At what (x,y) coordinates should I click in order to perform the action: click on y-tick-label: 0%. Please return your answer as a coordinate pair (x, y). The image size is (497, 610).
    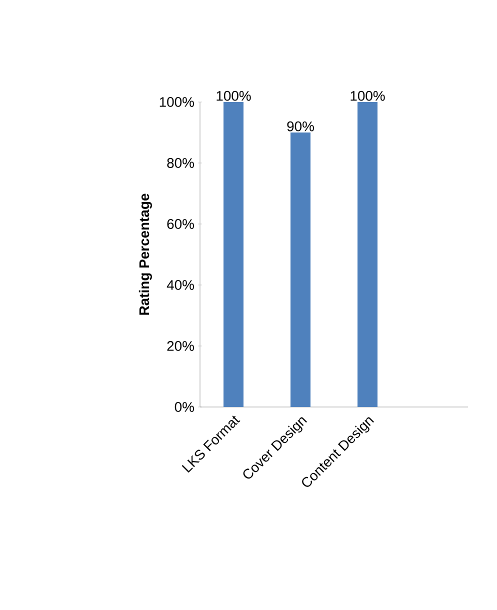
    Looking at the image, I should click on (184, 407).